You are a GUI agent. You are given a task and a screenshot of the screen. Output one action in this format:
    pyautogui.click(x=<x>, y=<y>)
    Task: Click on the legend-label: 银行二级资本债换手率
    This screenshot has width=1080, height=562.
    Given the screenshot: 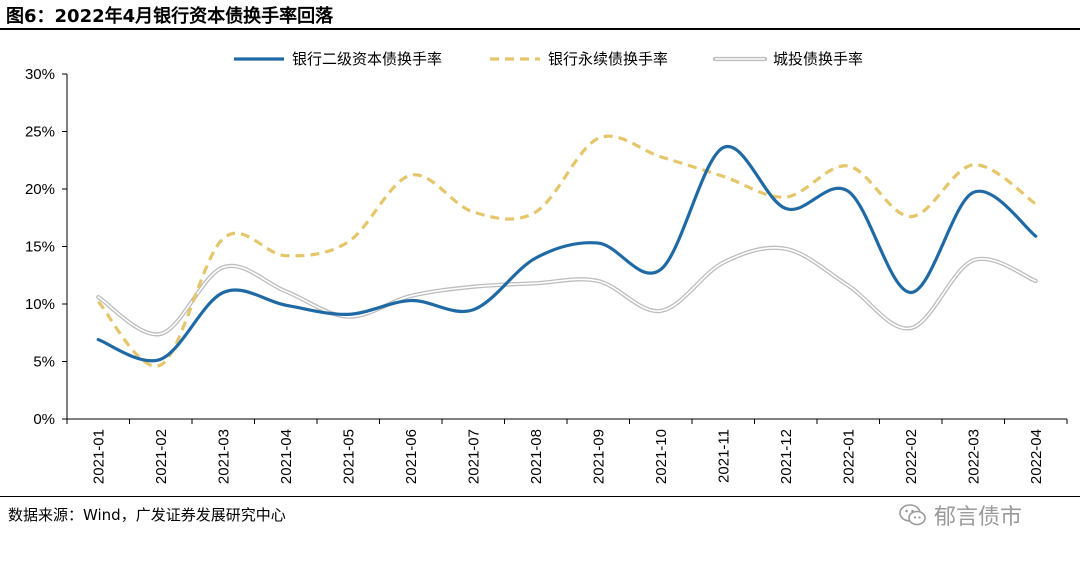 What is the action you would take?
    pyautogui.click(x=367, y=59)
    